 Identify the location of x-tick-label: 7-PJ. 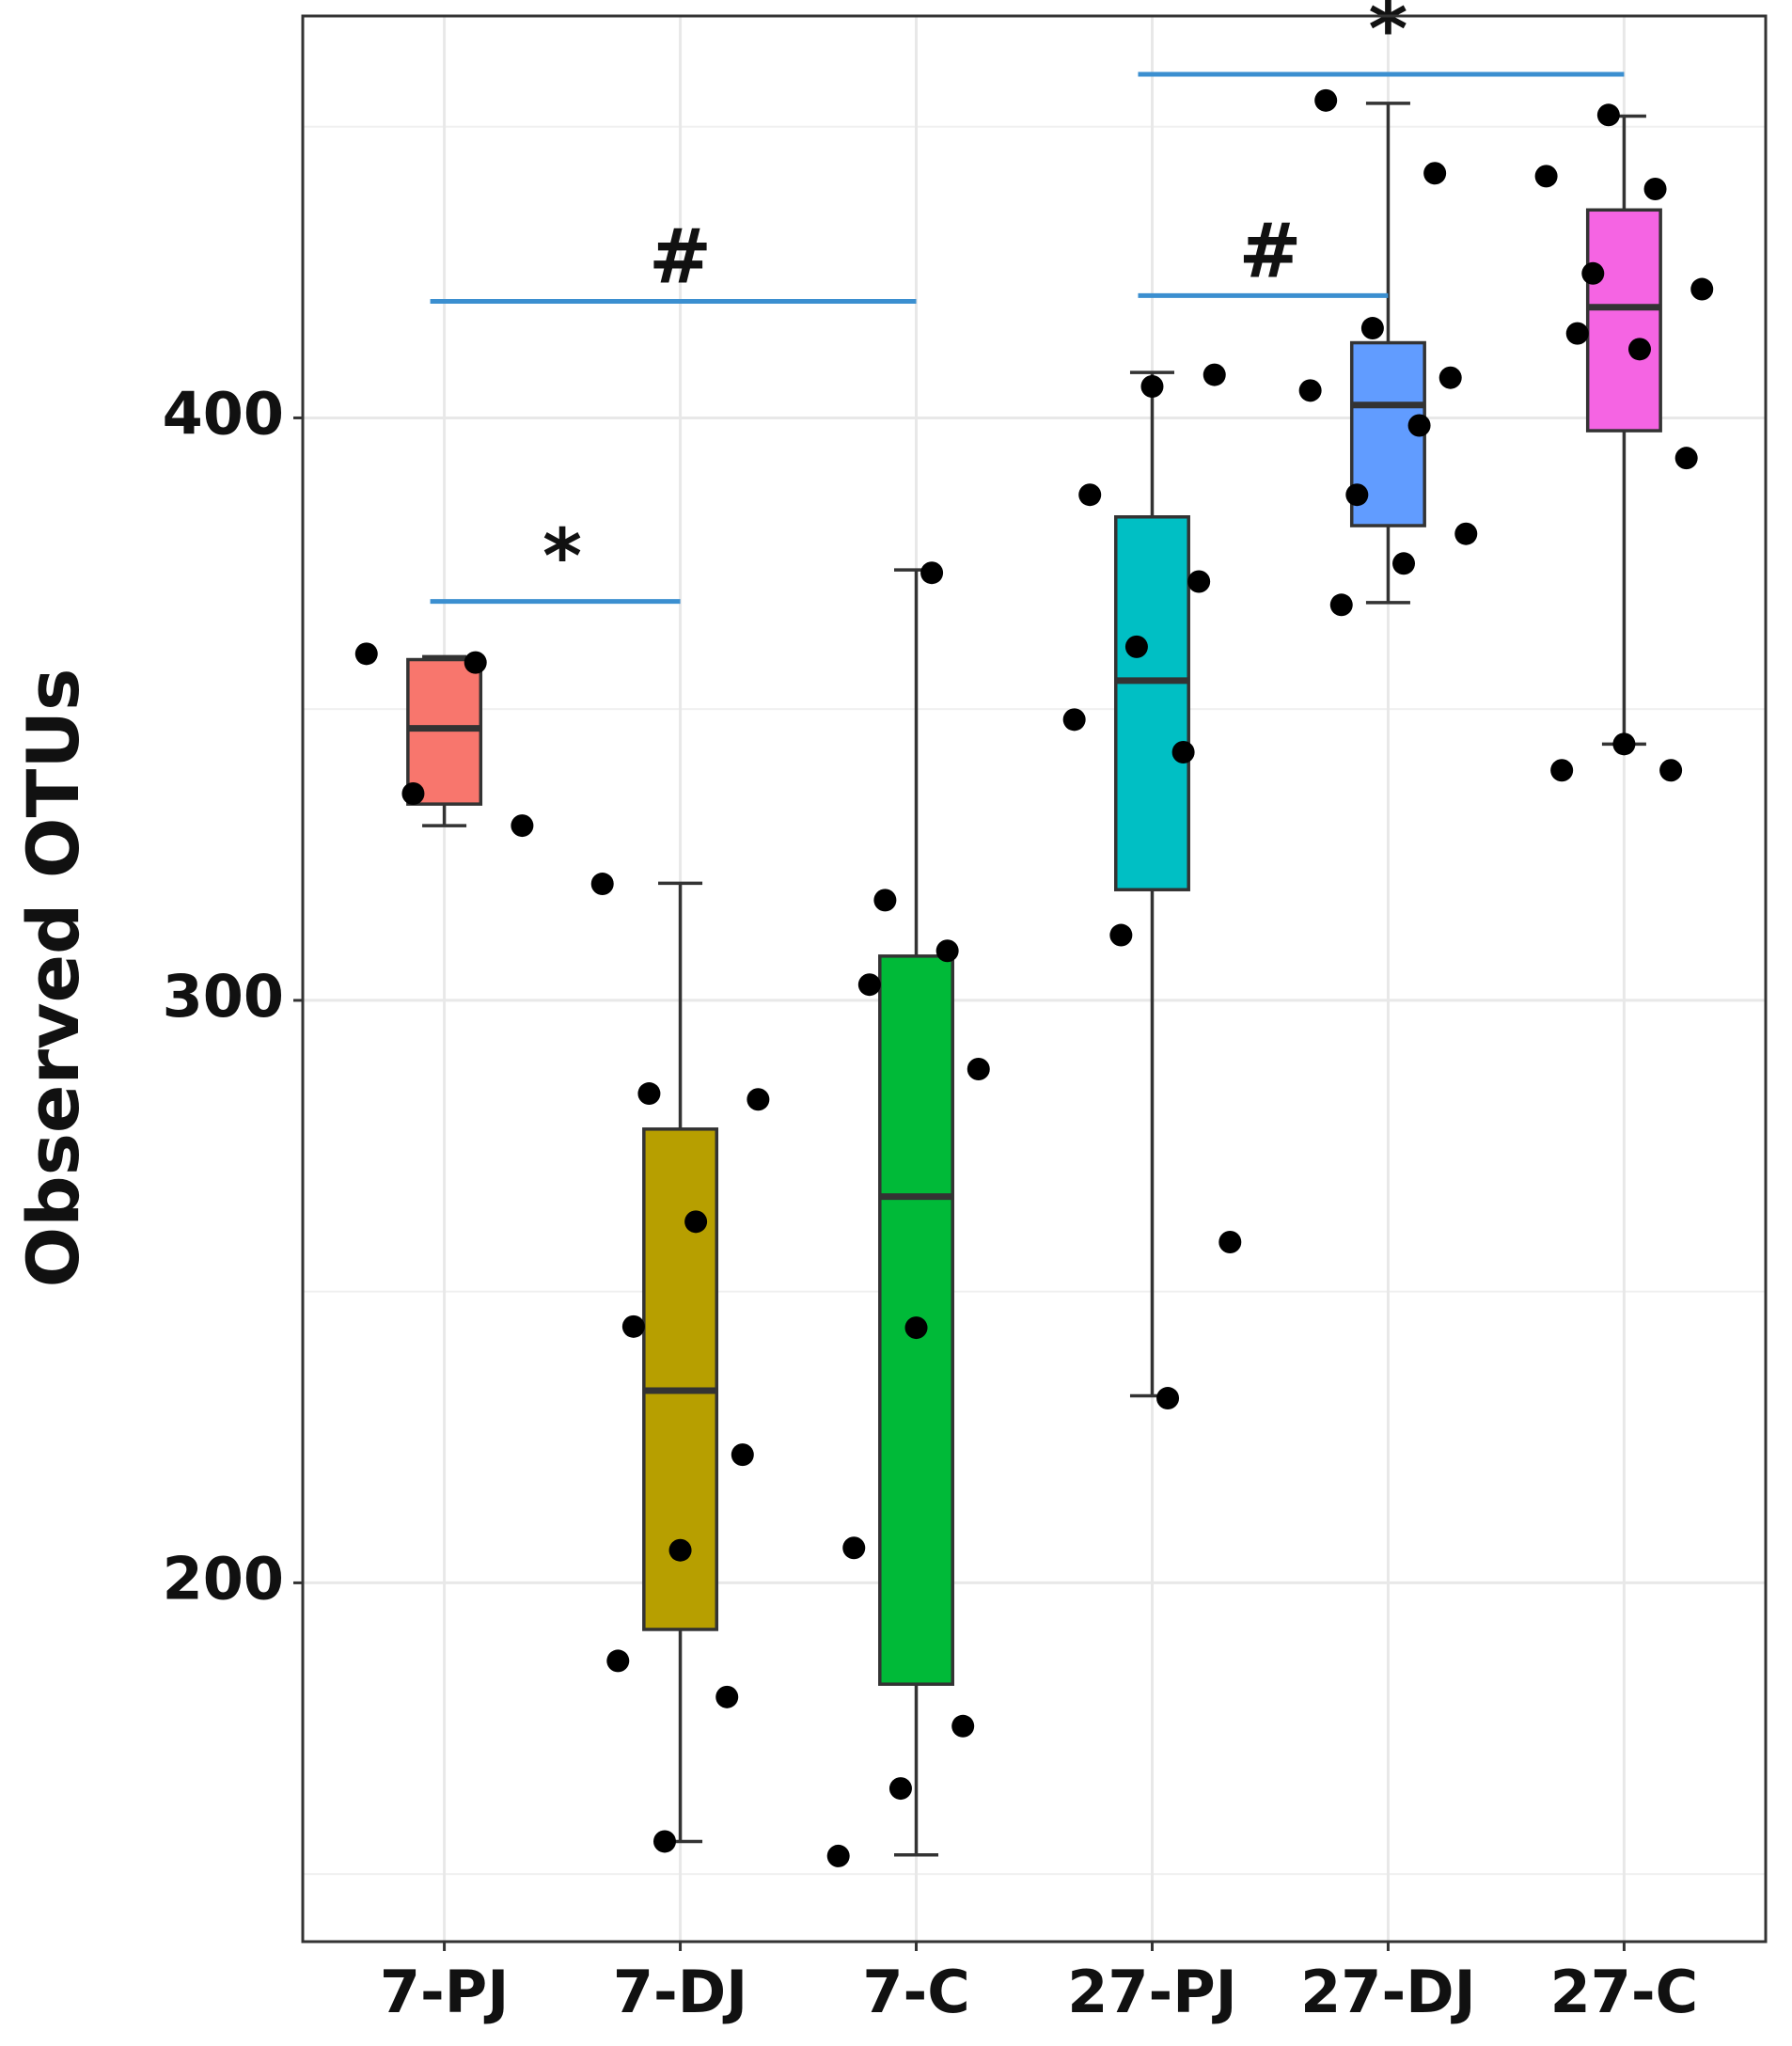
(444, 1992).